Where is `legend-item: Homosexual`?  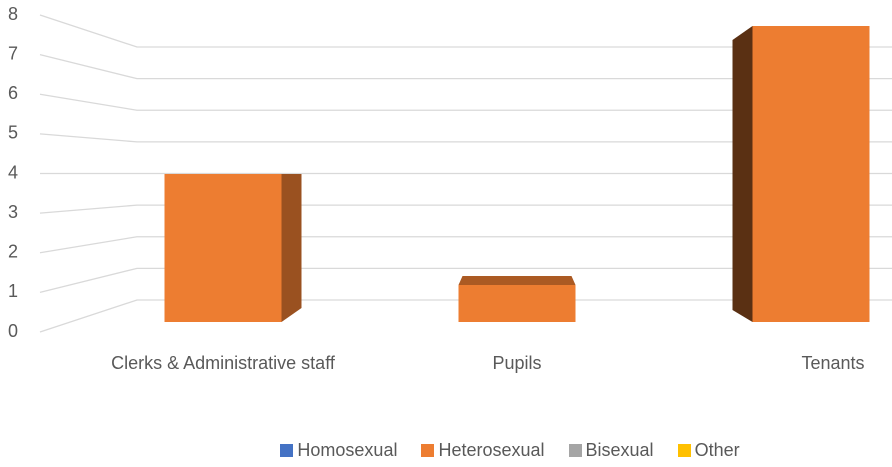 legend-item: Homosexual is located at coordinates (338, 450).